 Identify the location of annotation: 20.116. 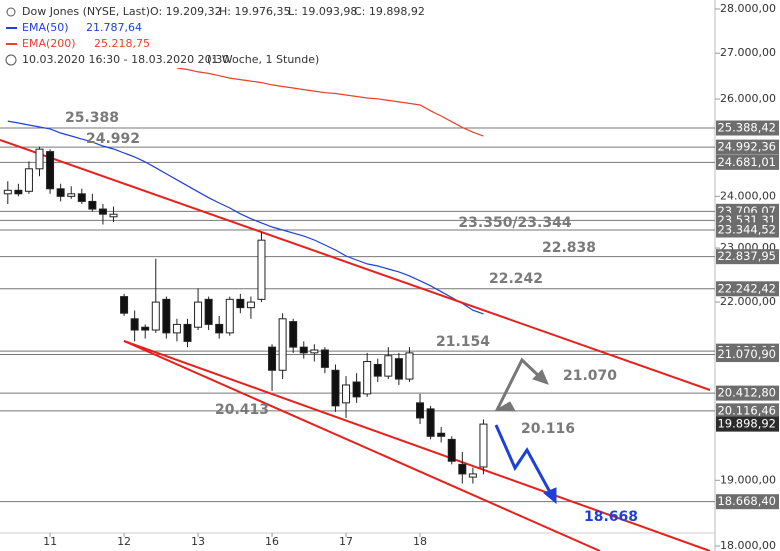
(548, 429).